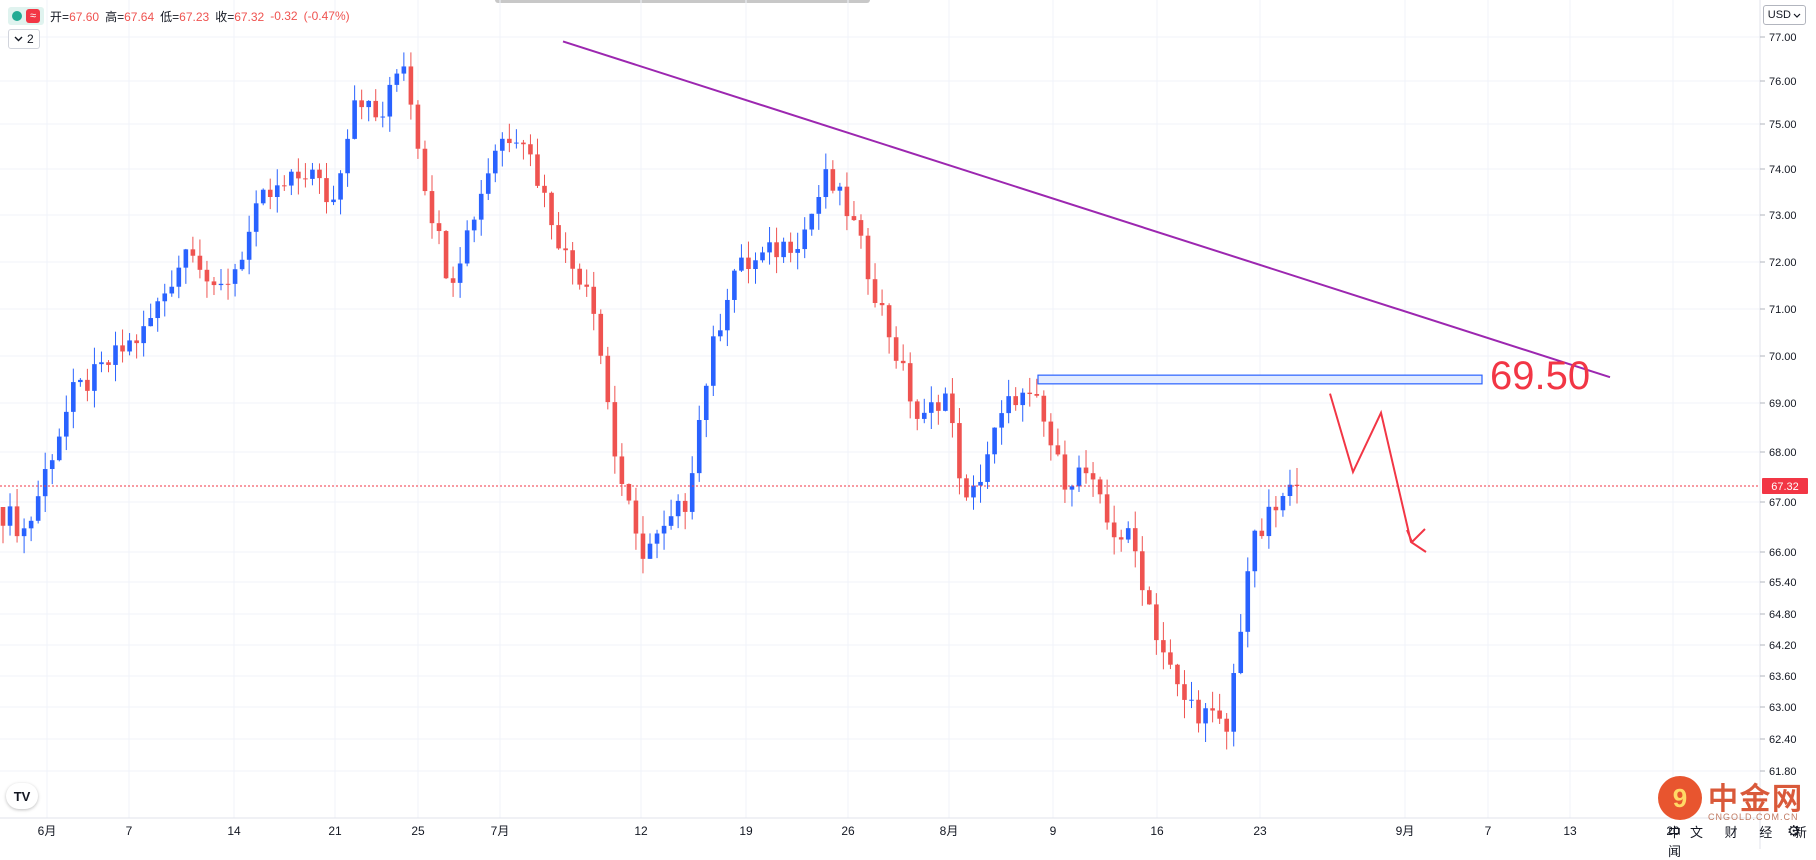 This screenshot has width=1816, height=860. Describe the element at coordinates (1673, 831) in the screenshot. I see `time-tick-label: 20` at that location.